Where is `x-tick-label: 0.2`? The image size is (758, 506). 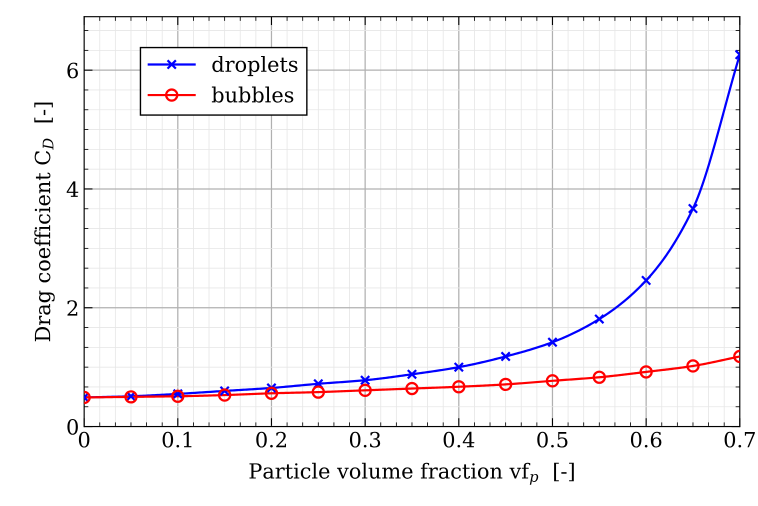 x-tick-label: 0.2 is located at coordinates (271, 440).